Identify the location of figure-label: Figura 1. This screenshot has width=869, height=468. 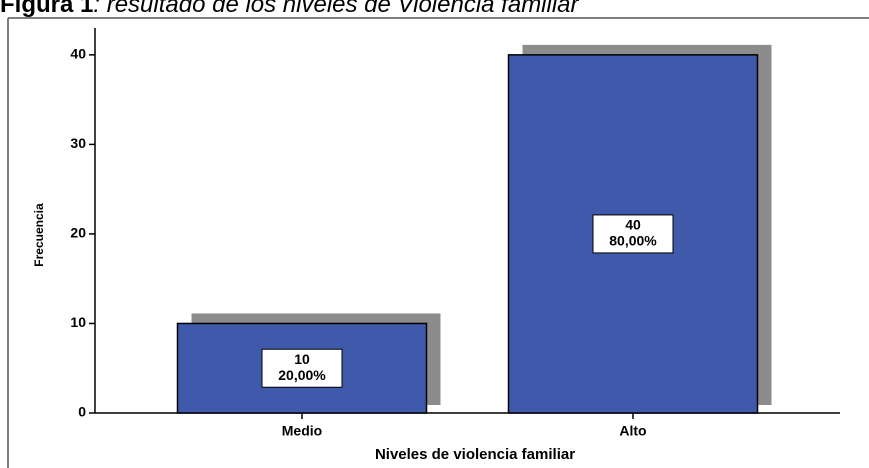
(46, 9).